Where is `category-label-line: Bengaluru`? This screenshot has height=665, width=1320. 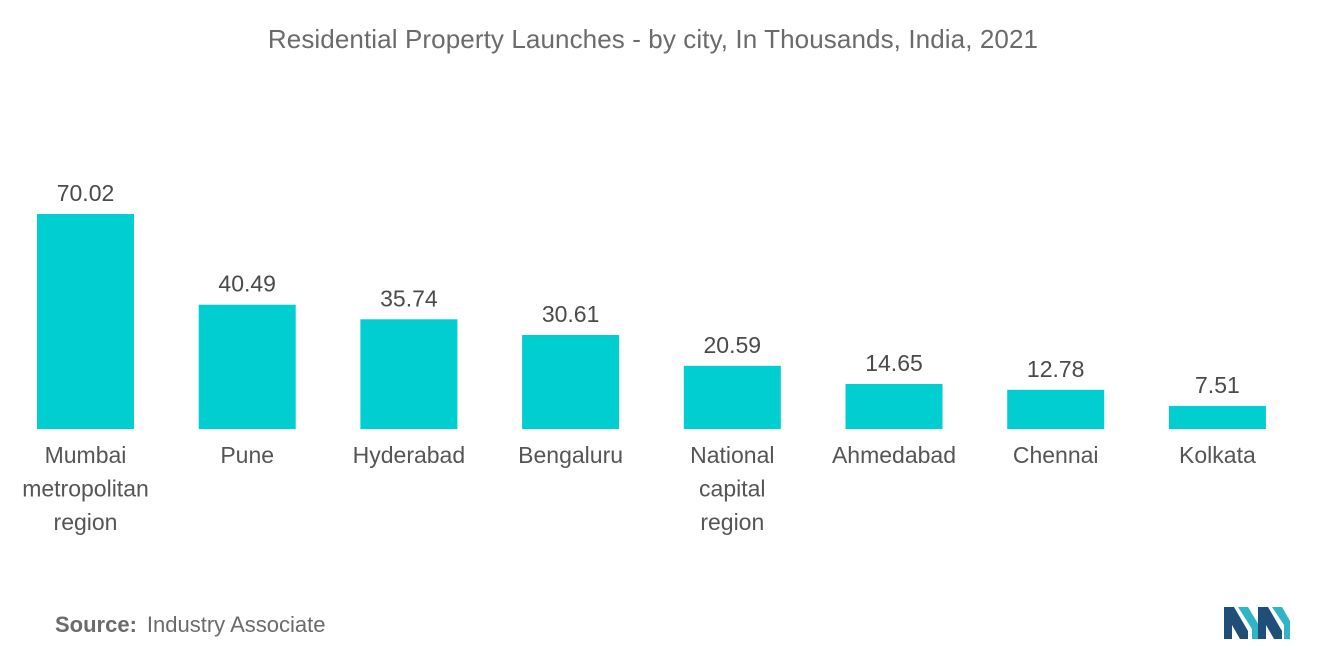 category-label-line: Bengaluru is located at coordinates (570, 455).